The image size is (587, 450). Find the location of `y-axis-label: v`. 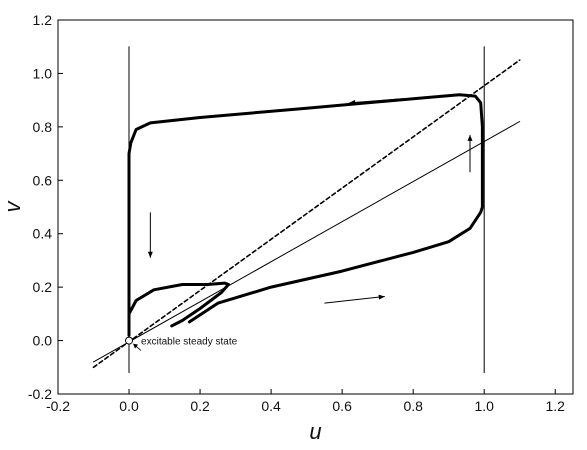

y-axis-label: v is located at coordinates (12, 206).